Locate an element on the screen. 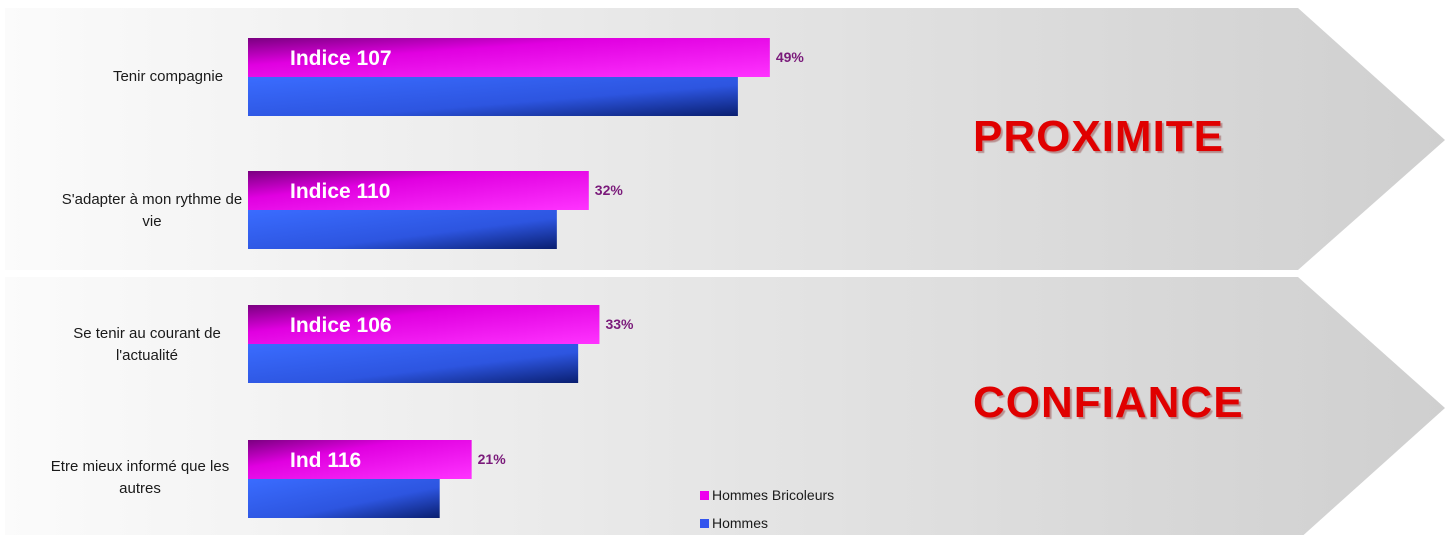  category-label-3: Se tenir au courant de l'actualité is located at coordinates (147, 344).